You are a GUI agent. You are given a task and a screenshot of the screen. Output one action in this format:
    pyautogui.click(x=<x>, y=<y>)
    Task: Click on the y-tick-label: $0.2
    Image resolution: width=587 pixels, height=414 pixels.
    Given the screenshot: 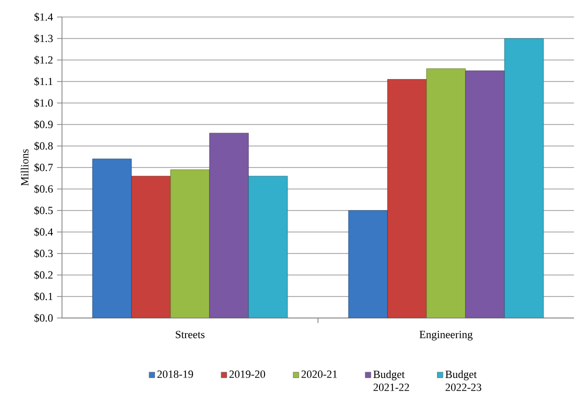 What is the action you would take?
    pyautogui.click(x=43, y=275)
    